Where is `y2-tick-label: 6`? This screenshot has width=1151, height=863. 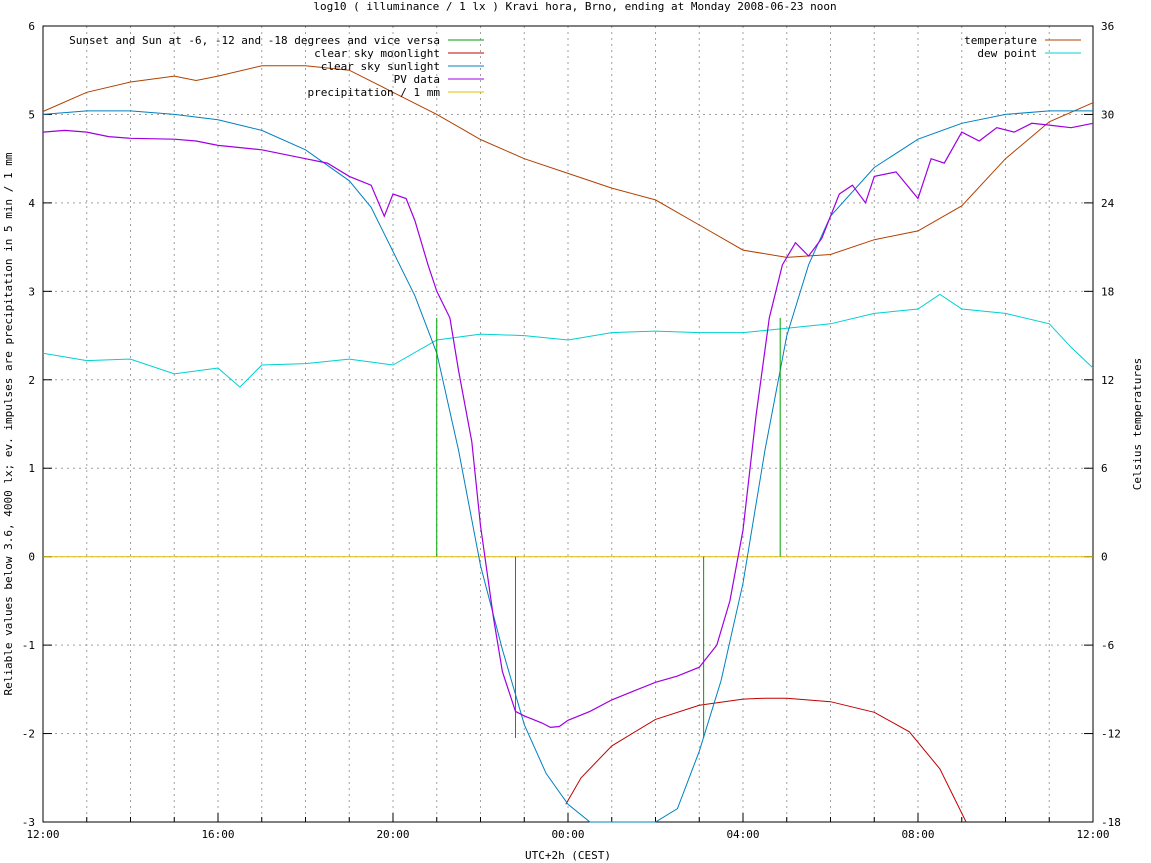 y2-tick-label: 6 is located at coordinates (1104, 468).